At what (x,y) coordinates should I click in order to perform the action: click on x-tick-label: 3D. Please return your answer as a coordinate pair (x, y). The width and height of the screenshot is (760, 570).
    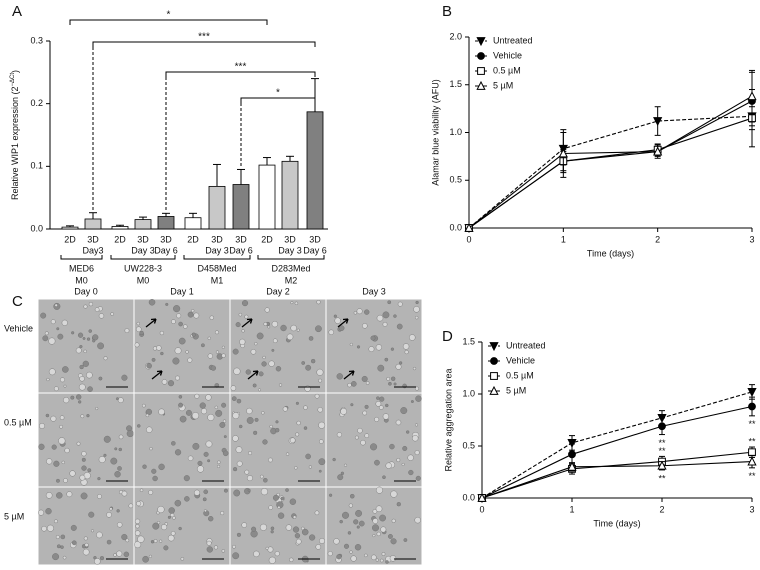
    Looking at the image, I should click on (241, 239).